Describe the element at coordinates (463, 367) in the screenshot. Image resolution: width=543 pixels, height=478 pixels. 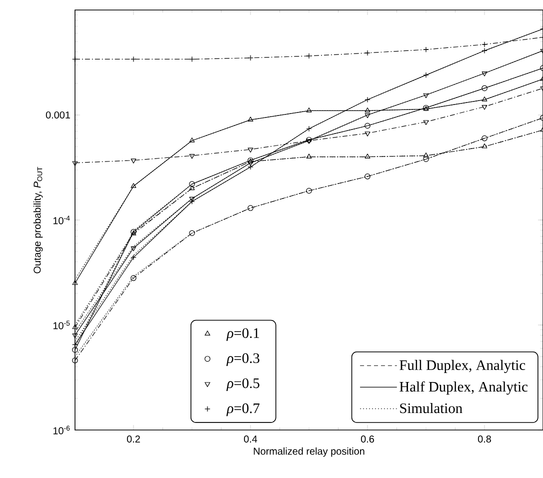
I see `legend-label: Full Duplex, Analytic` at that location.